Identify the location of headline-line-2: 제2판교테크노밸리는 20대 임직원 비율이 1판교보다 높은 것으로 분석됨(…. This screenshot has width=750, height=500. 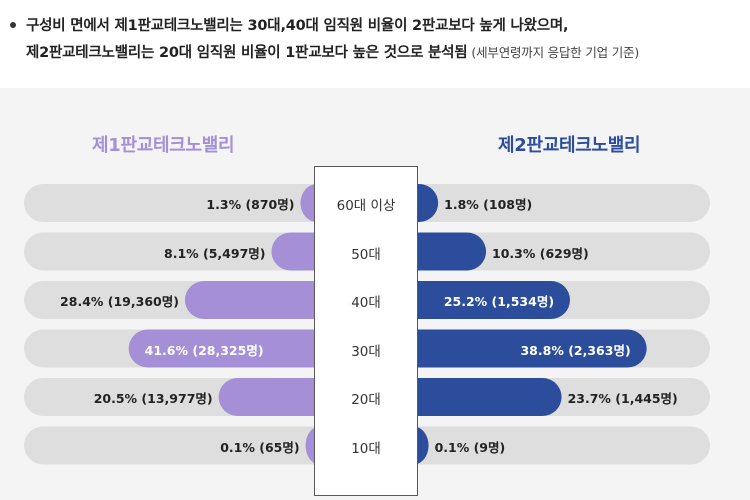
(332, 51).